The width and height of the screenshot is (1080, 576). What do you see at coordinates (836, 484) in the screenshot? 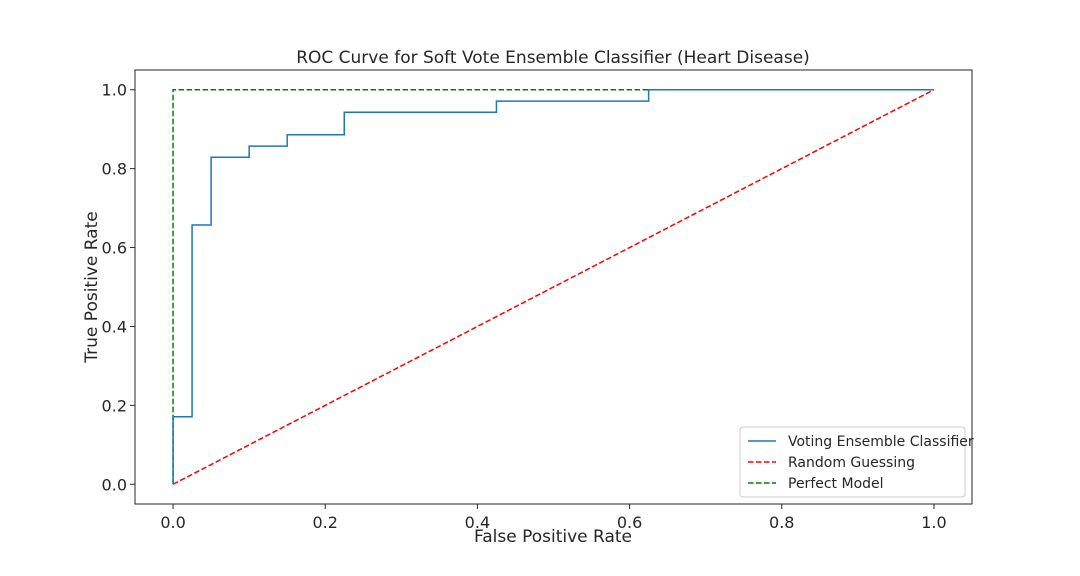
I see `legend-label: Perfect Model` at bounding box center [836, 484].